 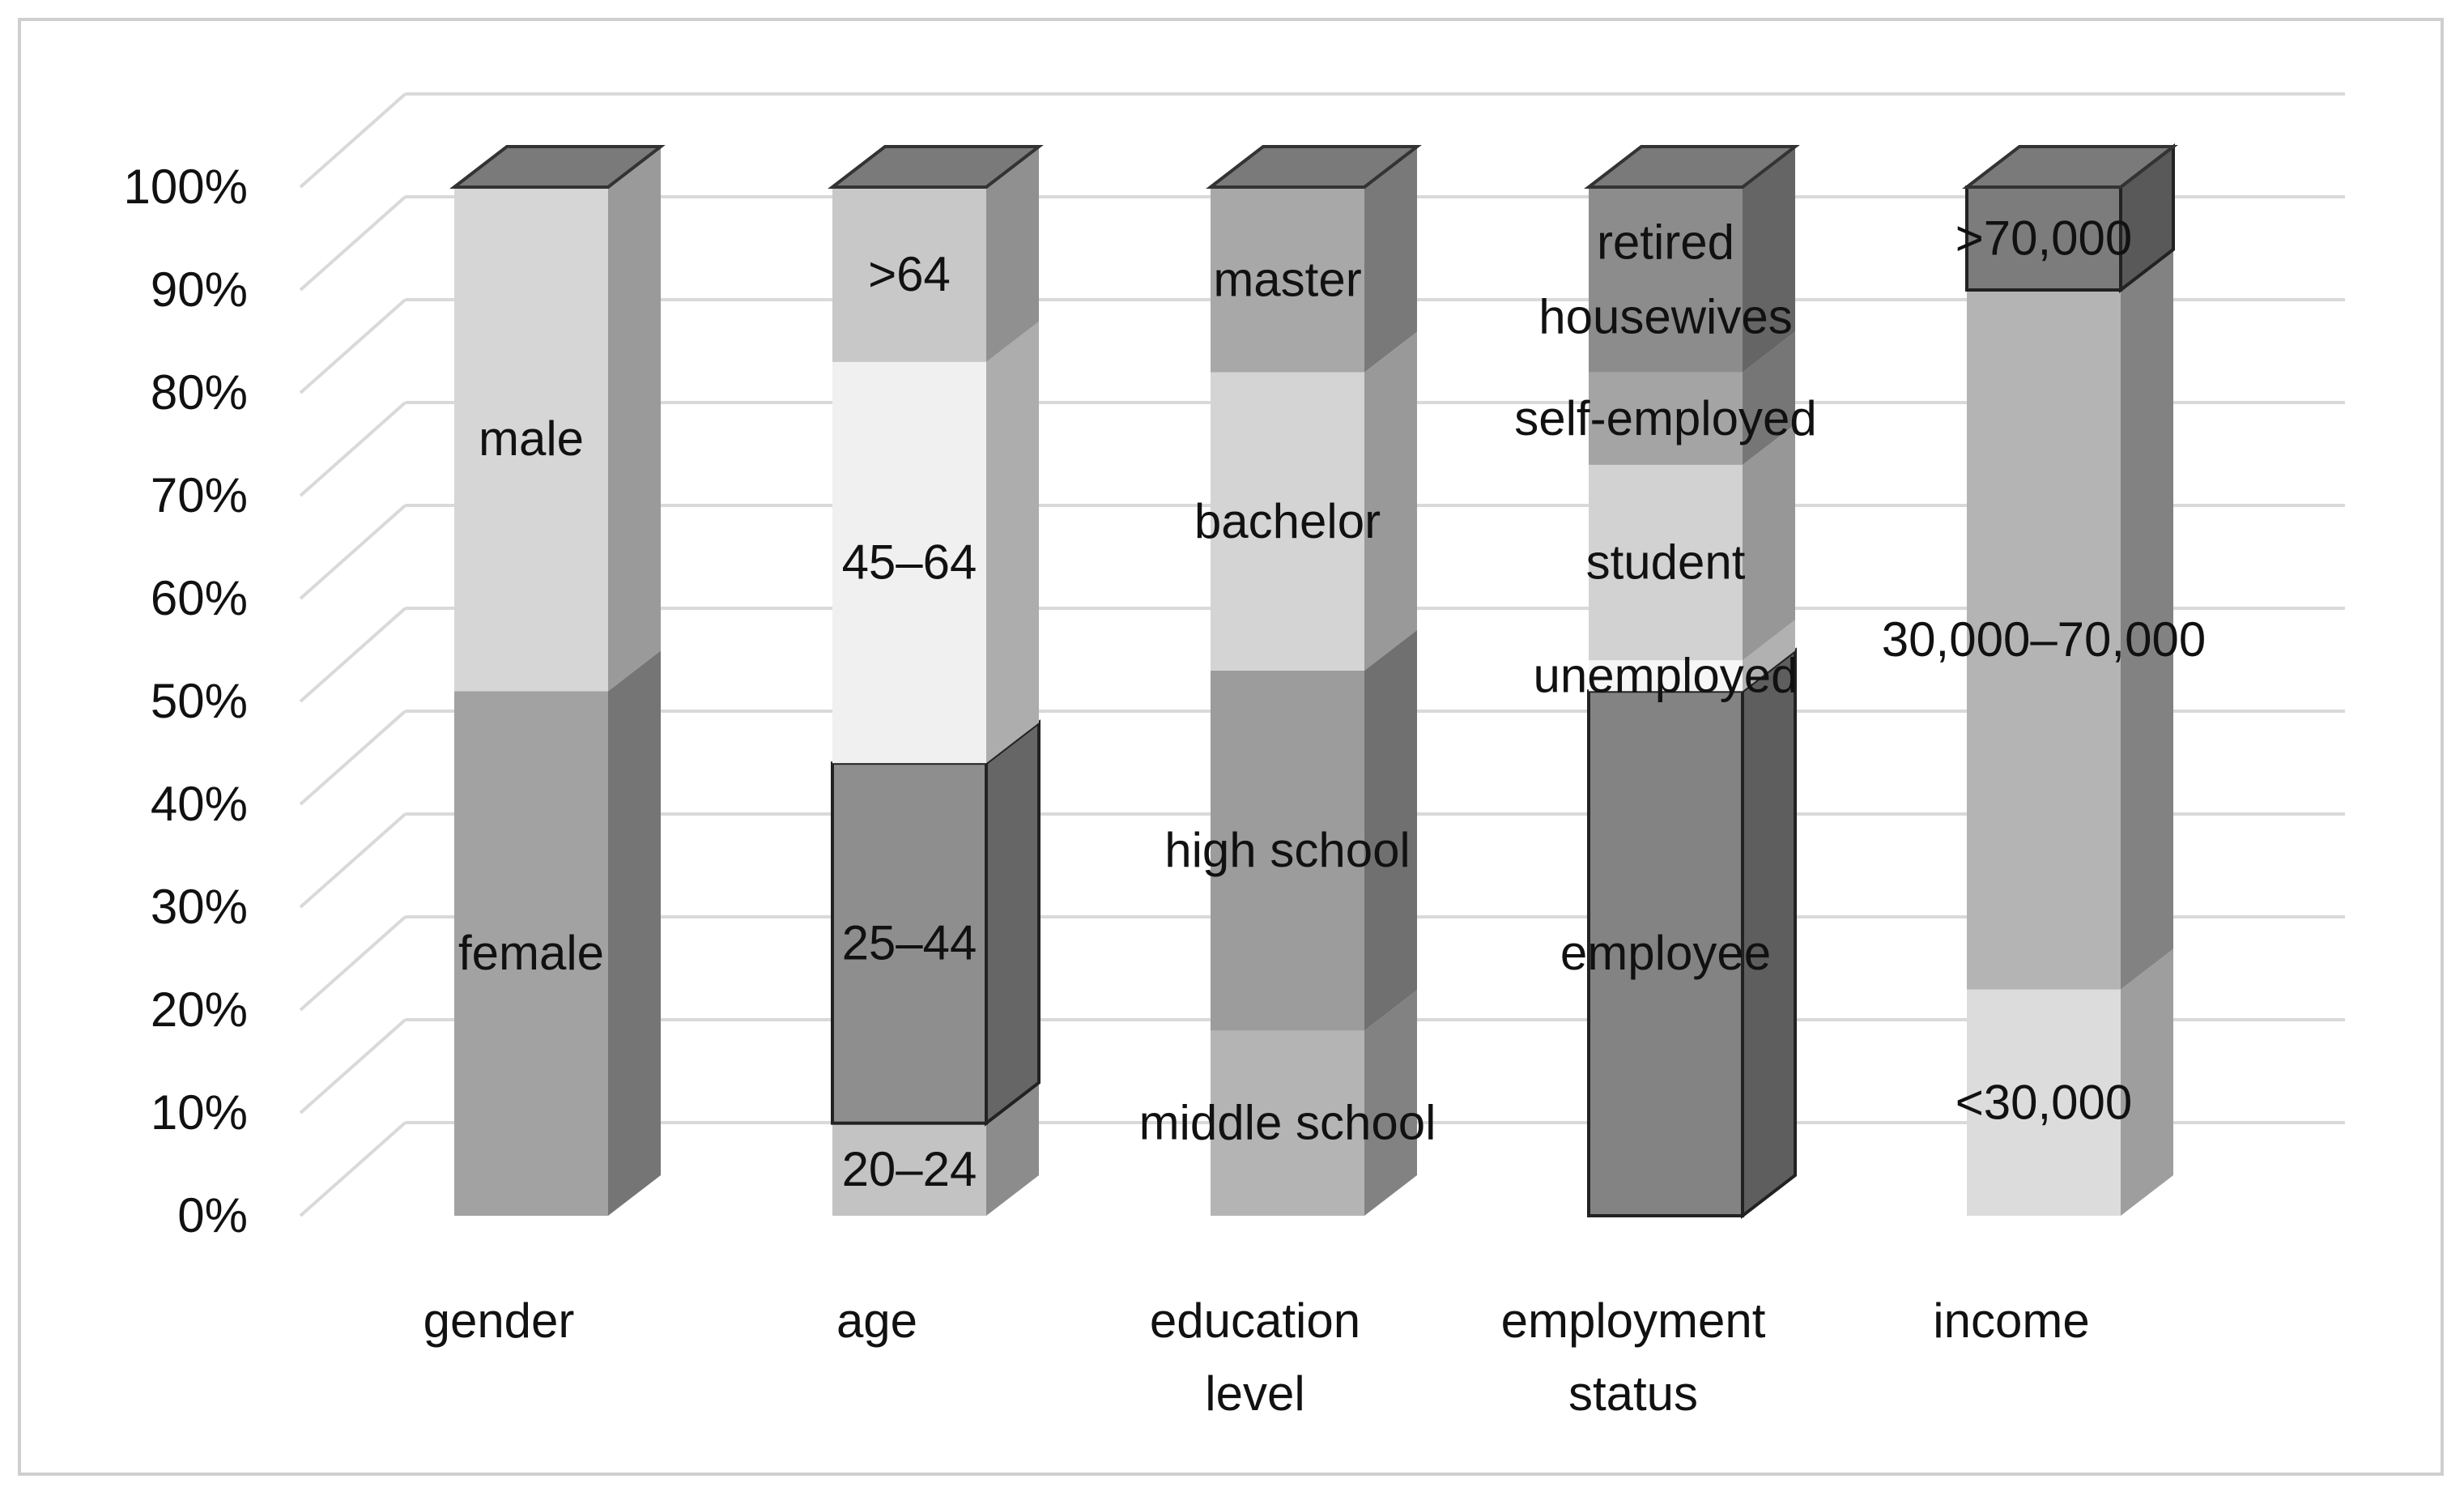 I want to click on y-tick-label-10: 10%, so click(x=199, y=1112).